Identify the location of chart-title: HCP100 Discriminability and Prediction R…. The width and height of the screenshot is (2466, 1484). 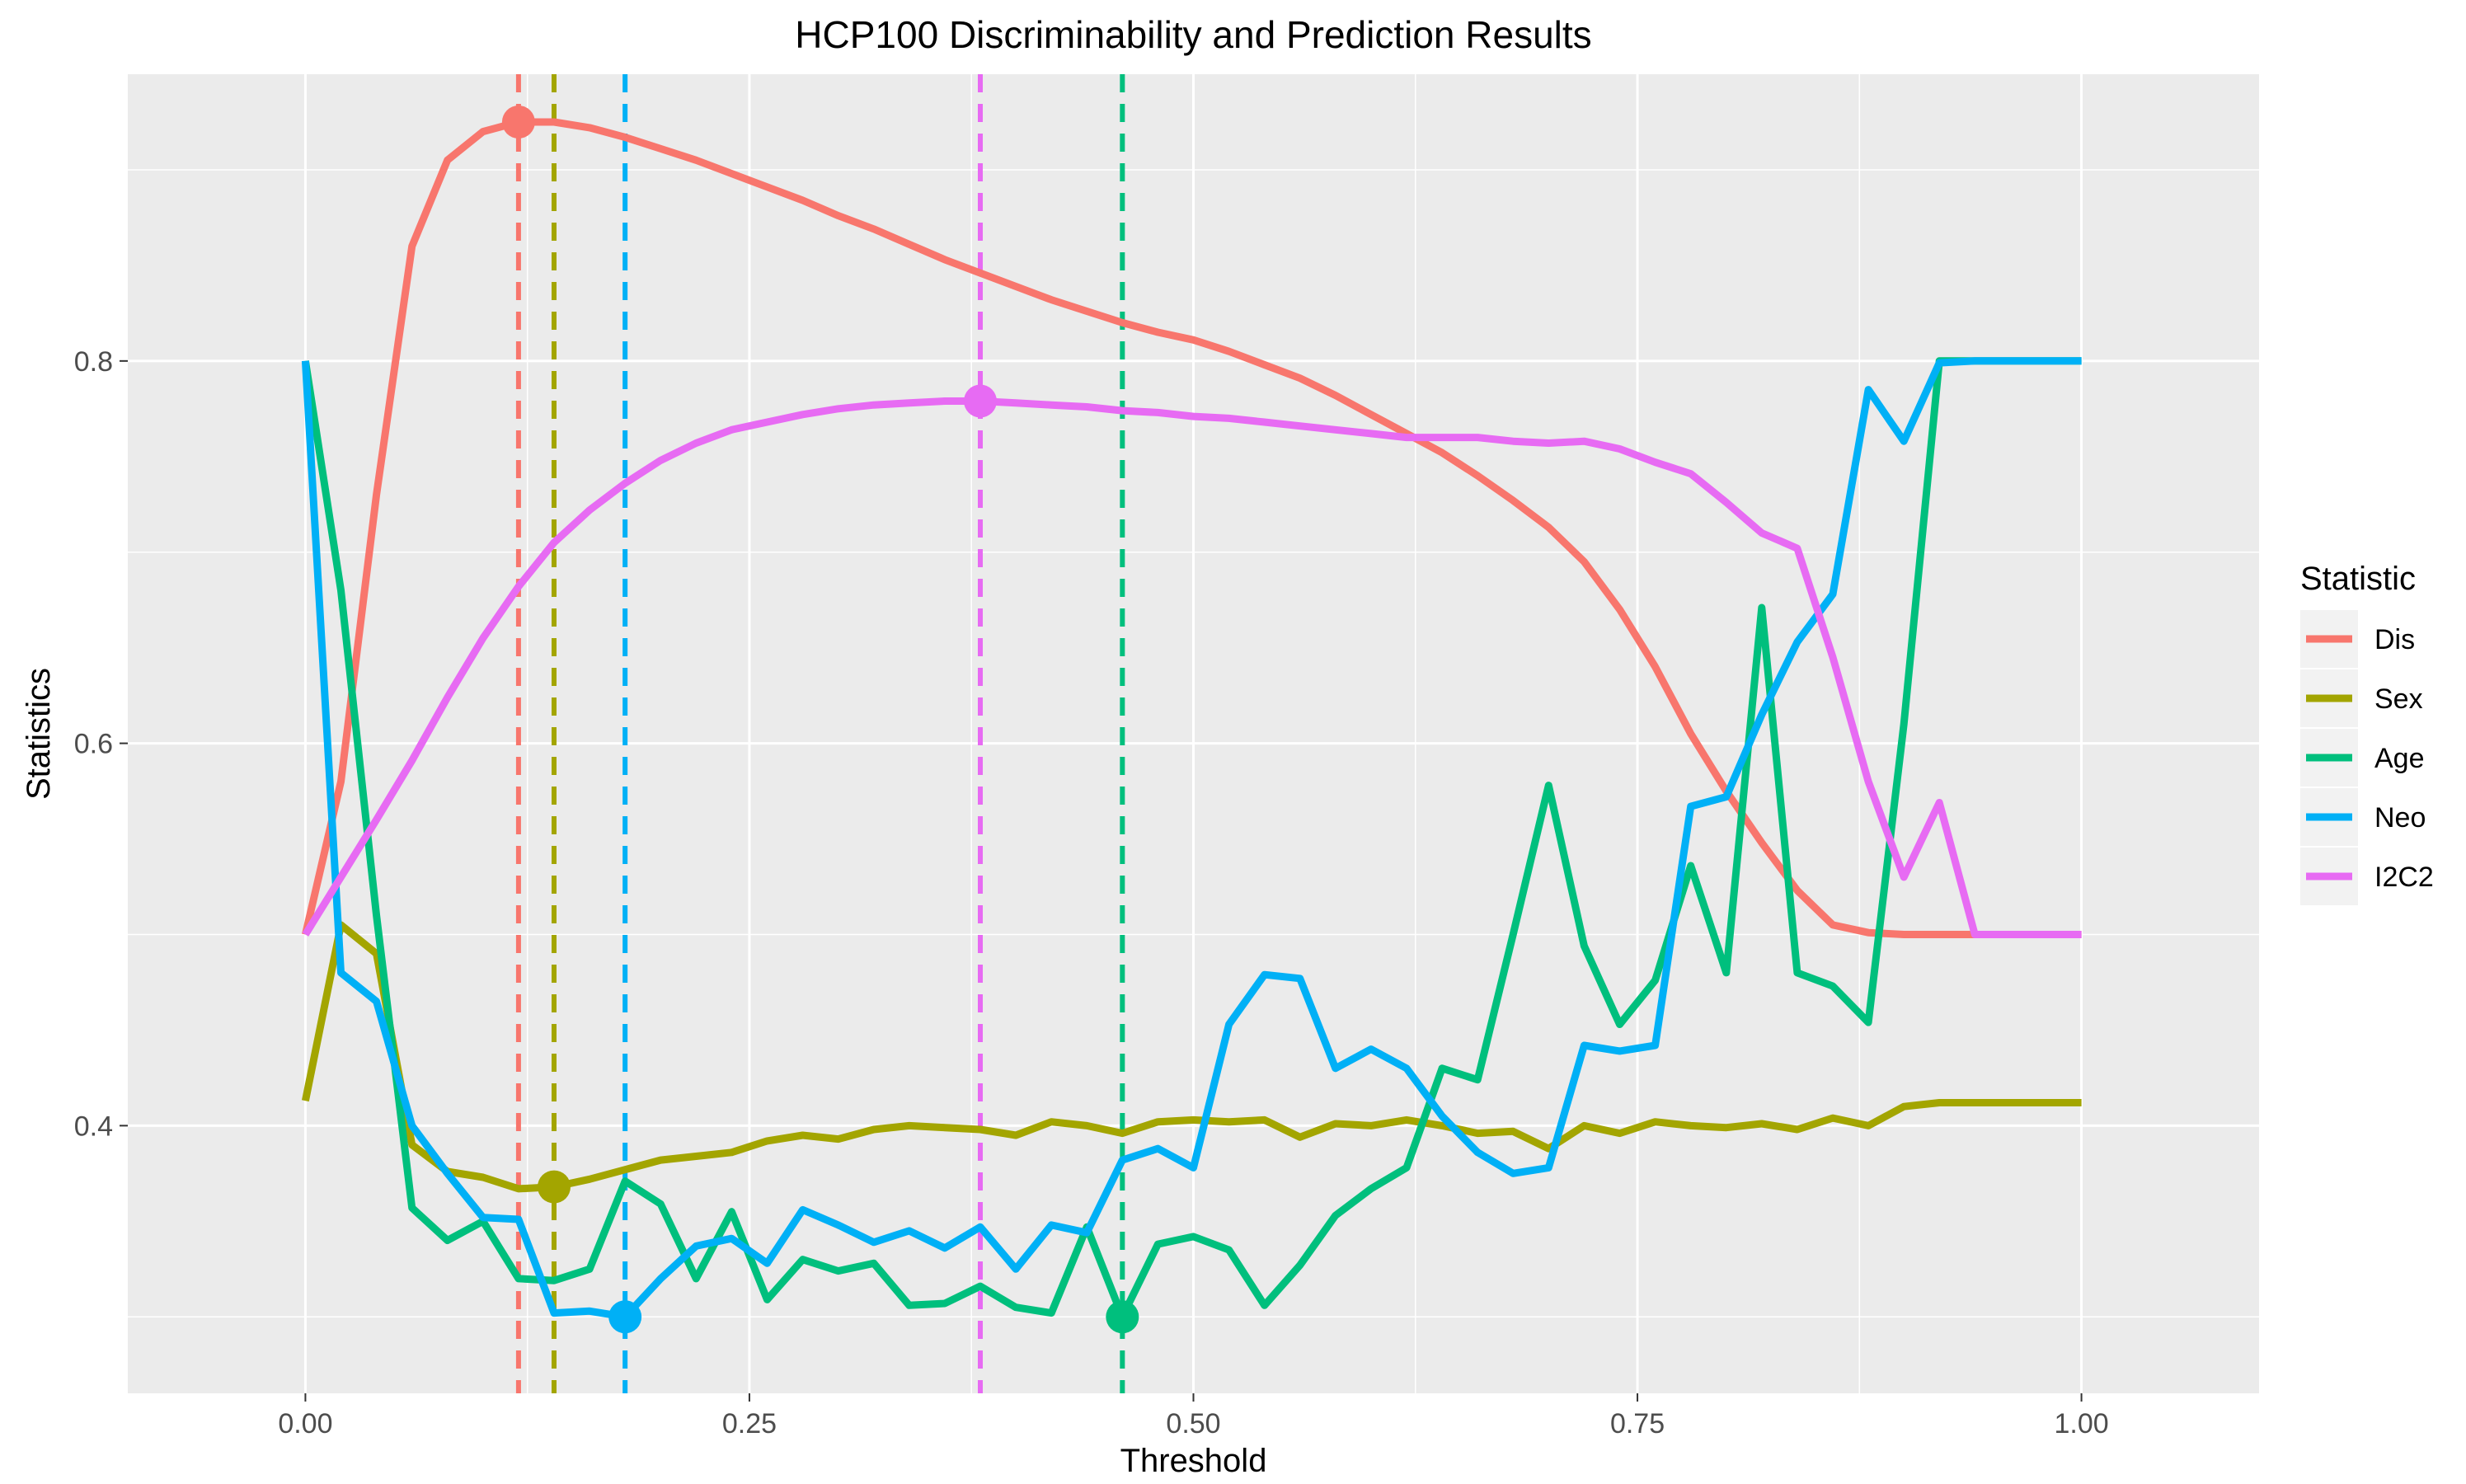
(1193, 34).